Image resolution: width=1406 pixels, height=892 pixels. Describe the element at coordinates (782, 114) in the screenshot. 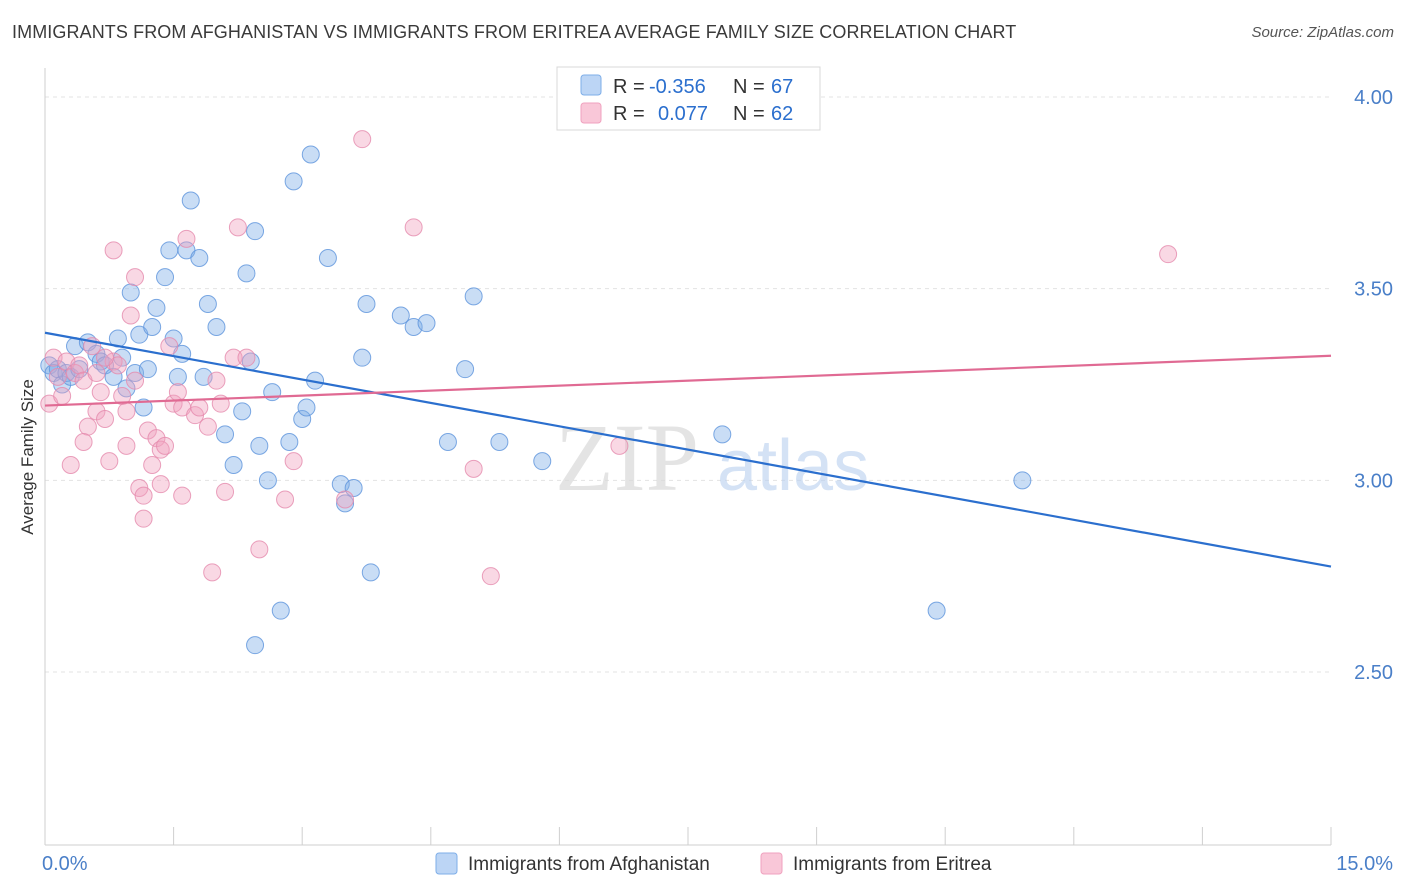

I see `legend-n-value-eritrea: 62` at that location.